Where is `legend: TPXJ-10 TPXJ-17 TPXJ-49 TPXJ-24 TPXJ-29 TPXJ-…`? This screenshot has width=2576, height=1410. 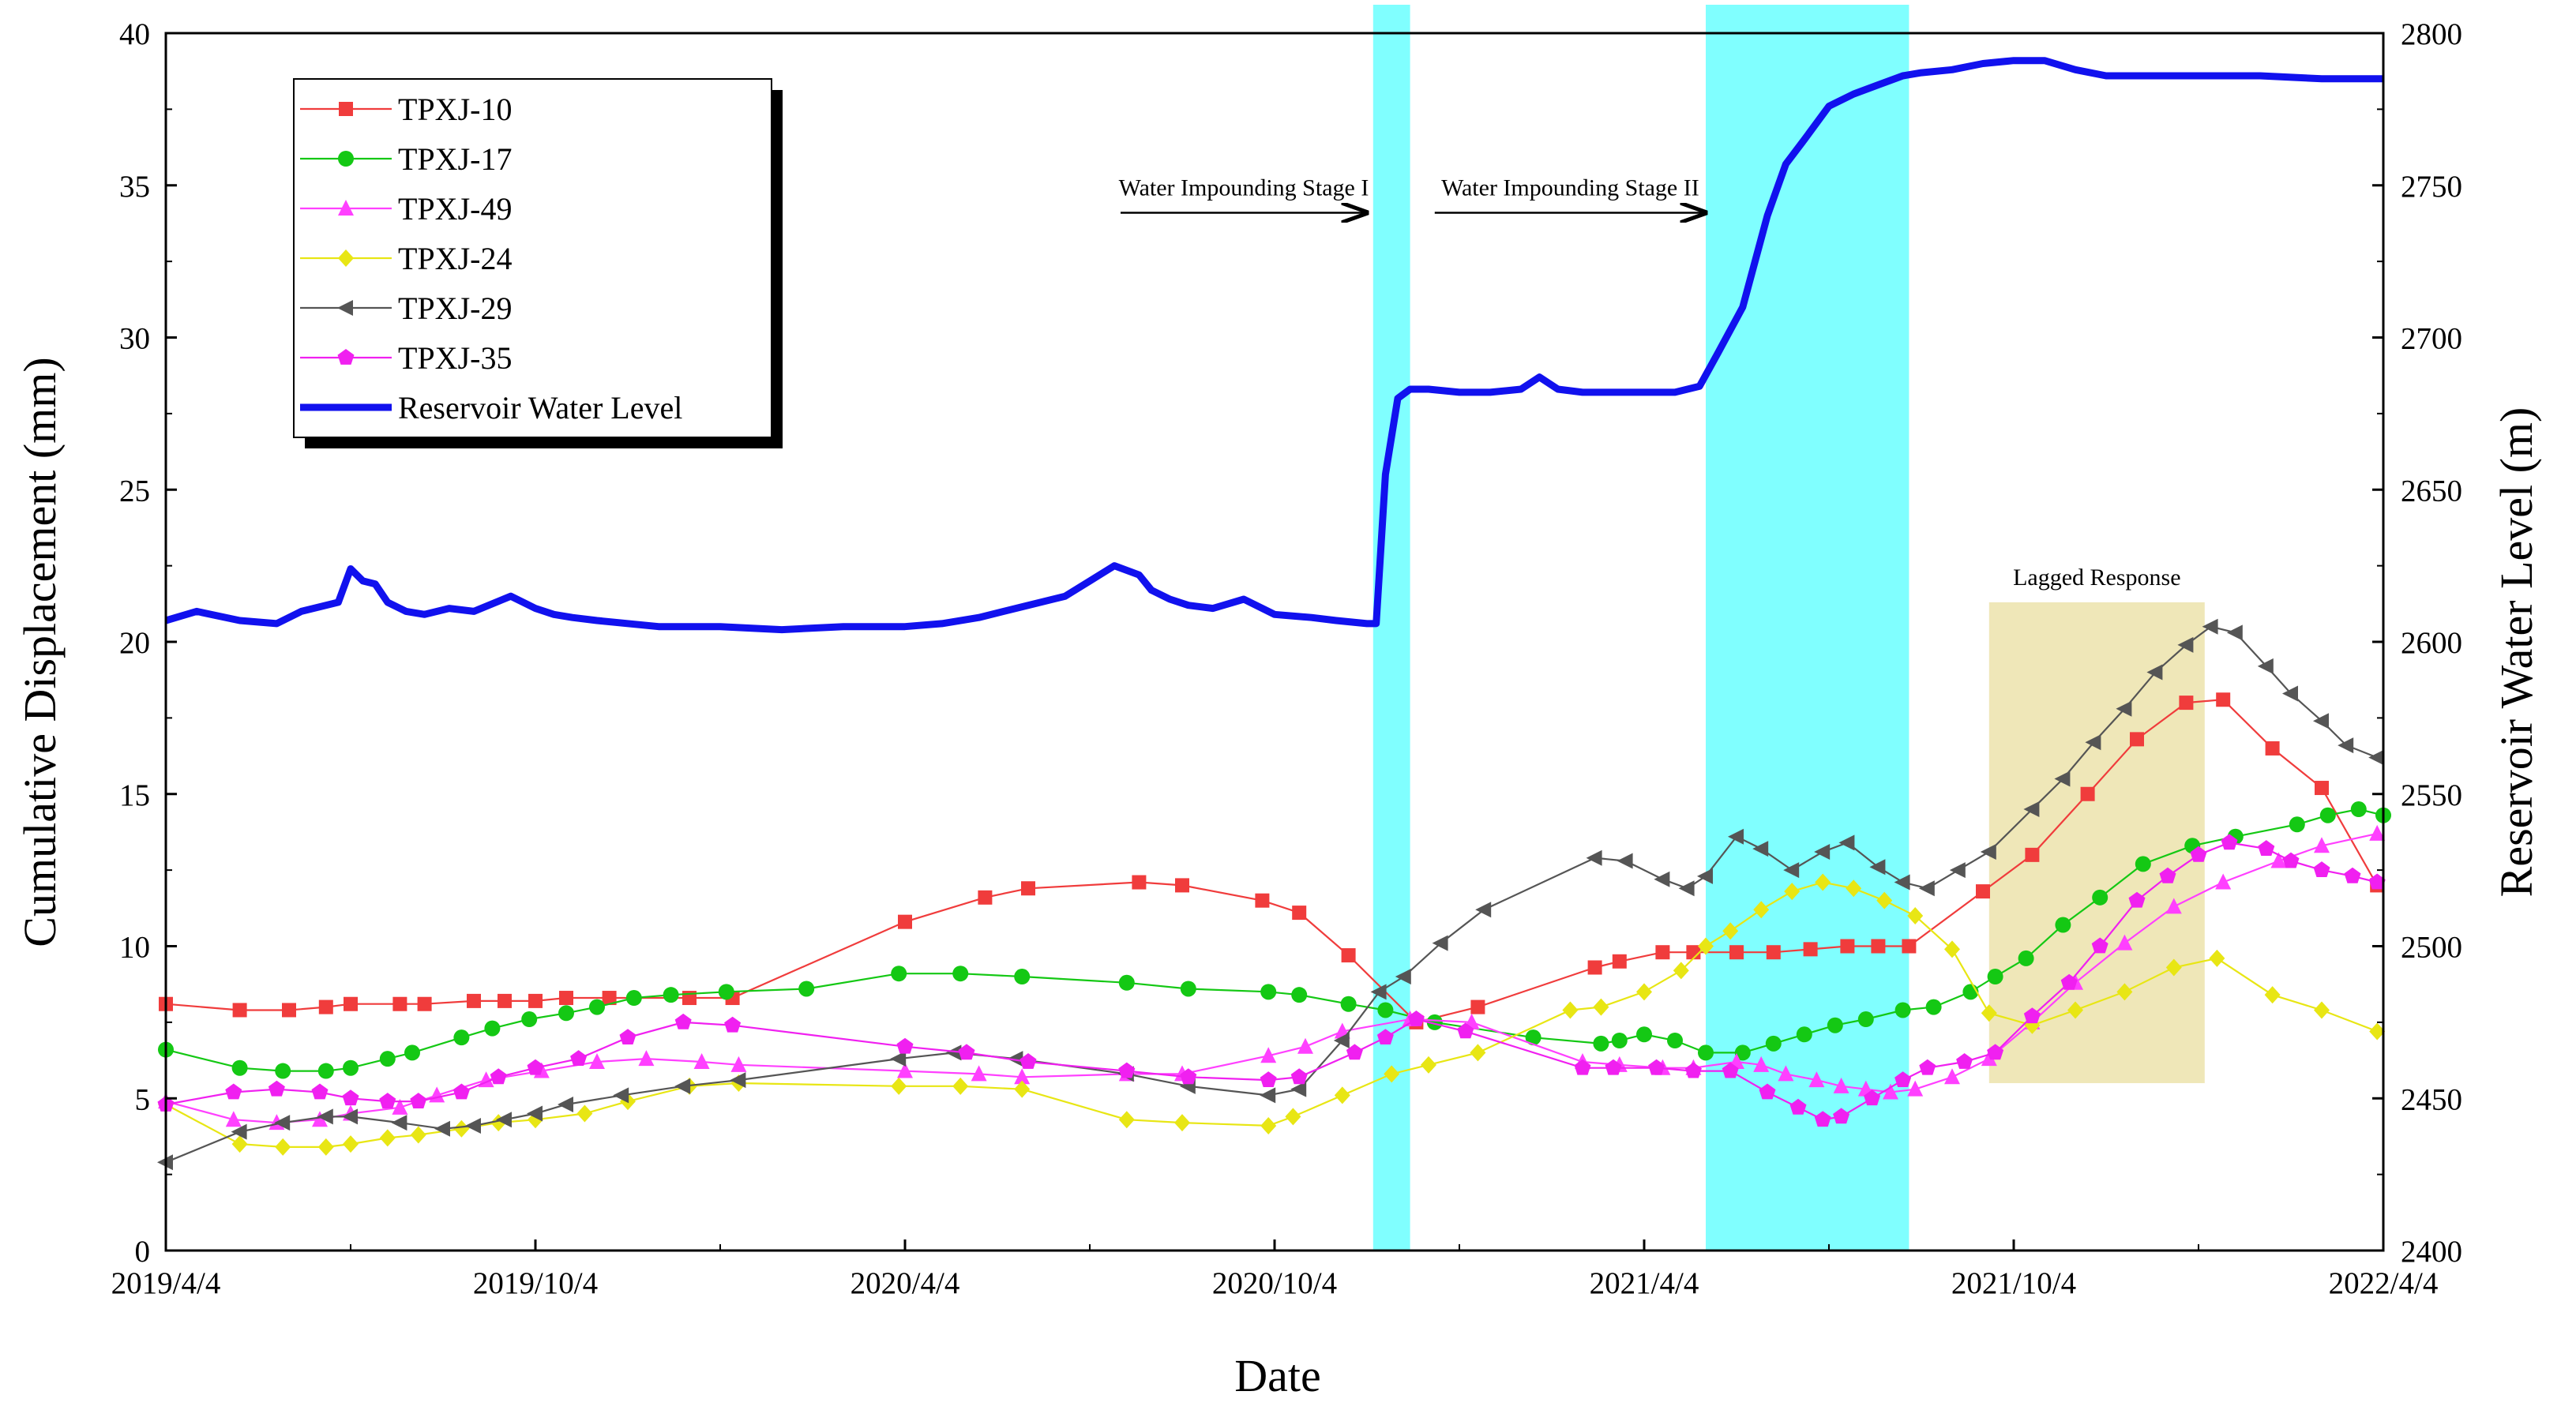
legend: TPXJ-10 TPXJ-17 TPXJ-49 TPXJ-24 TPXJ-29 TPXJ-… is located at coordinates (538, 263).